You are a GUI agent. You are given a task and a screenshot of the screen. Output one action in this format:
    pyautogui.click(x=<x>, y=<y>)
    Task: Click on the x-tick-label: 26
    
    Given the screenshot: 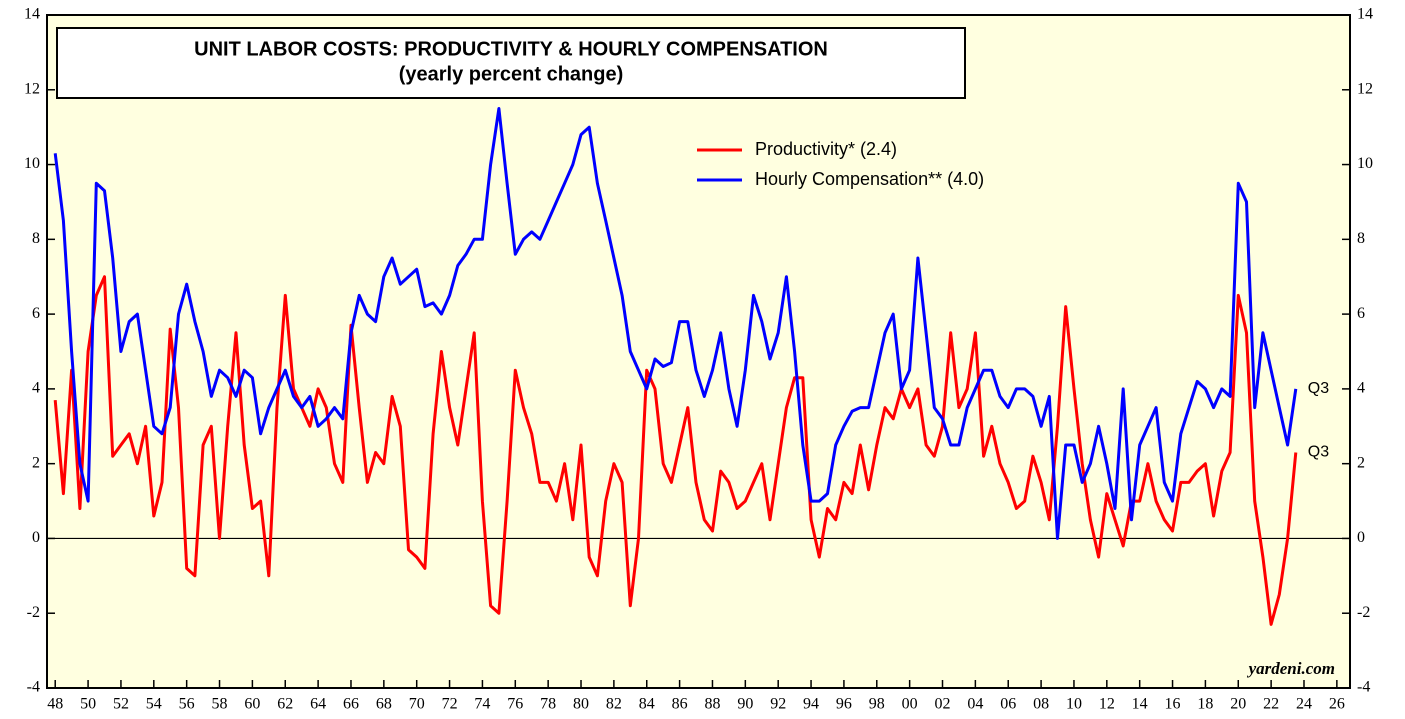 What is the action you would take?
    pyautogui.click(x=1337, y=704)
    